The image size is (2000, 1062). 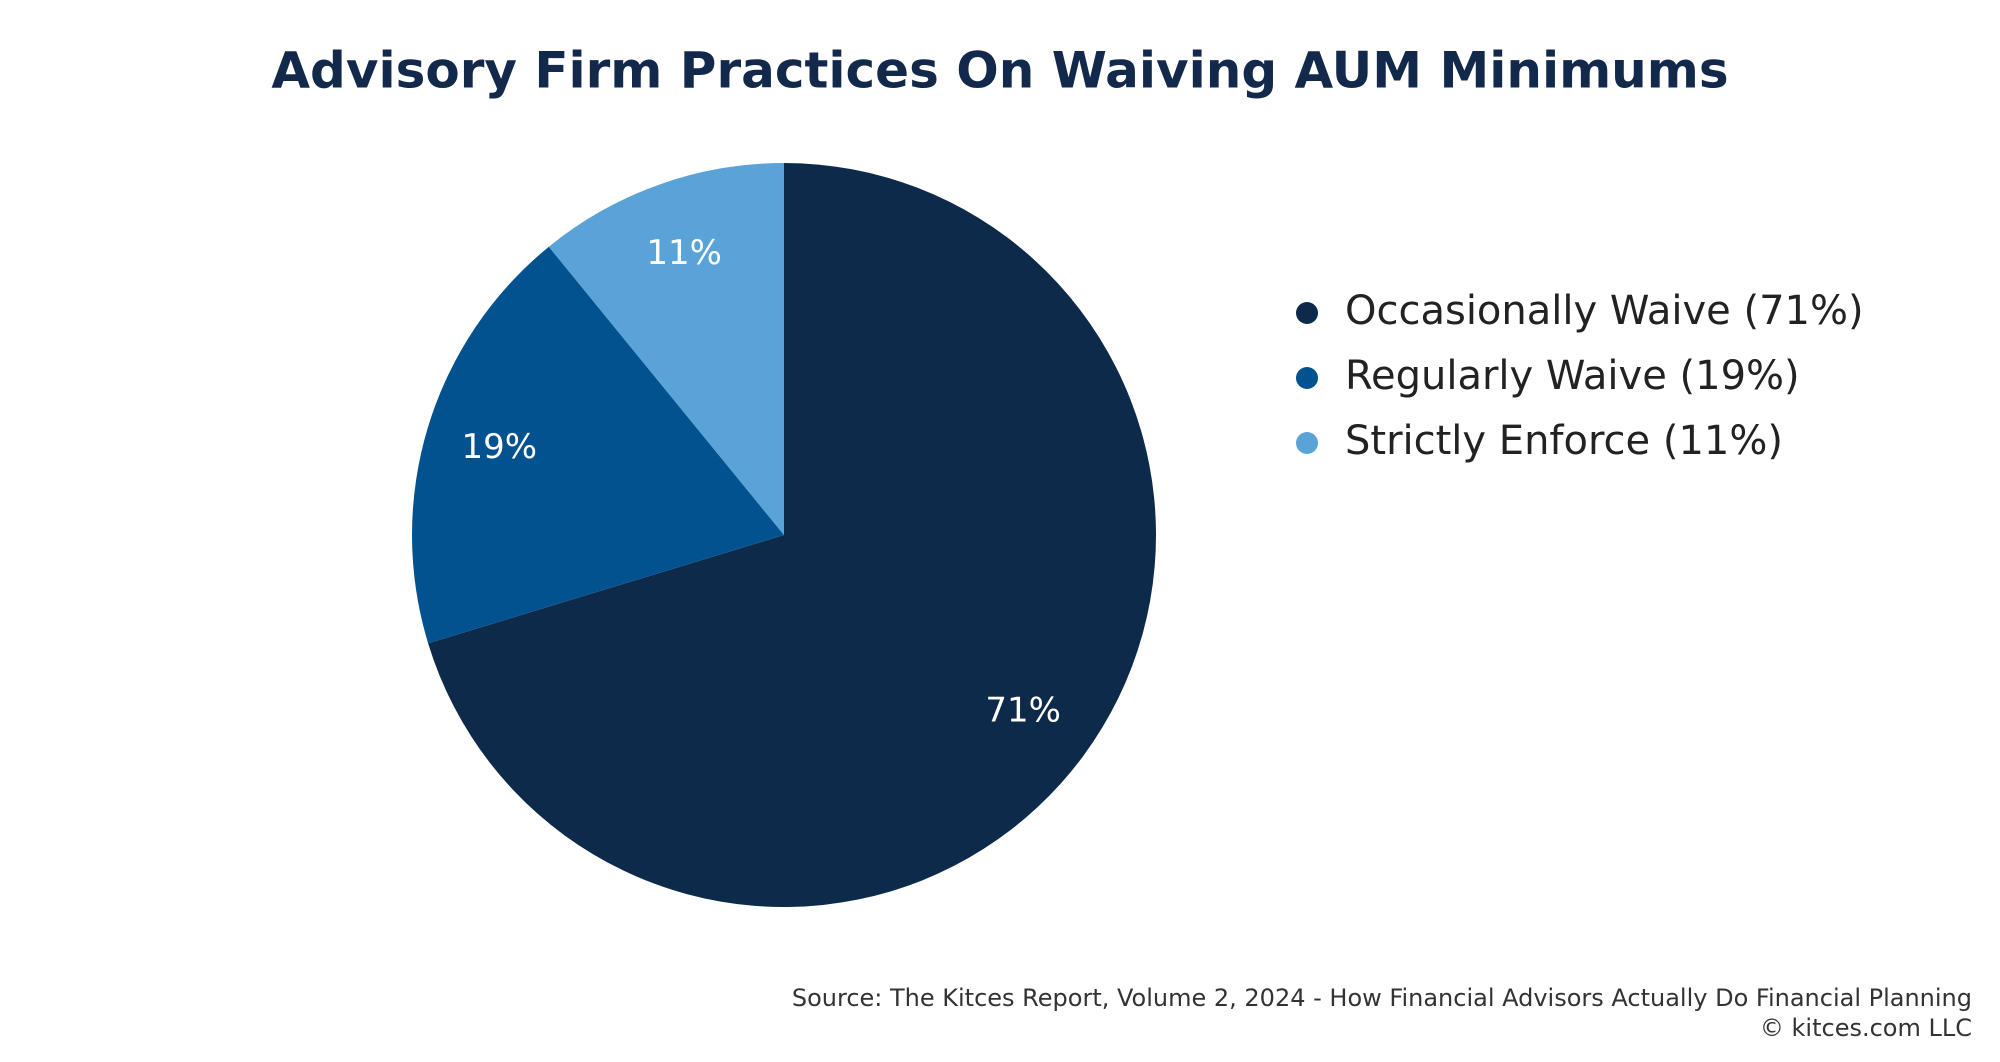 What do you see at coordinates (1604, 311) in the screenshot?
I see `legend-label: Occasionally Waive (71%)` at bounding box center [1604, 311].